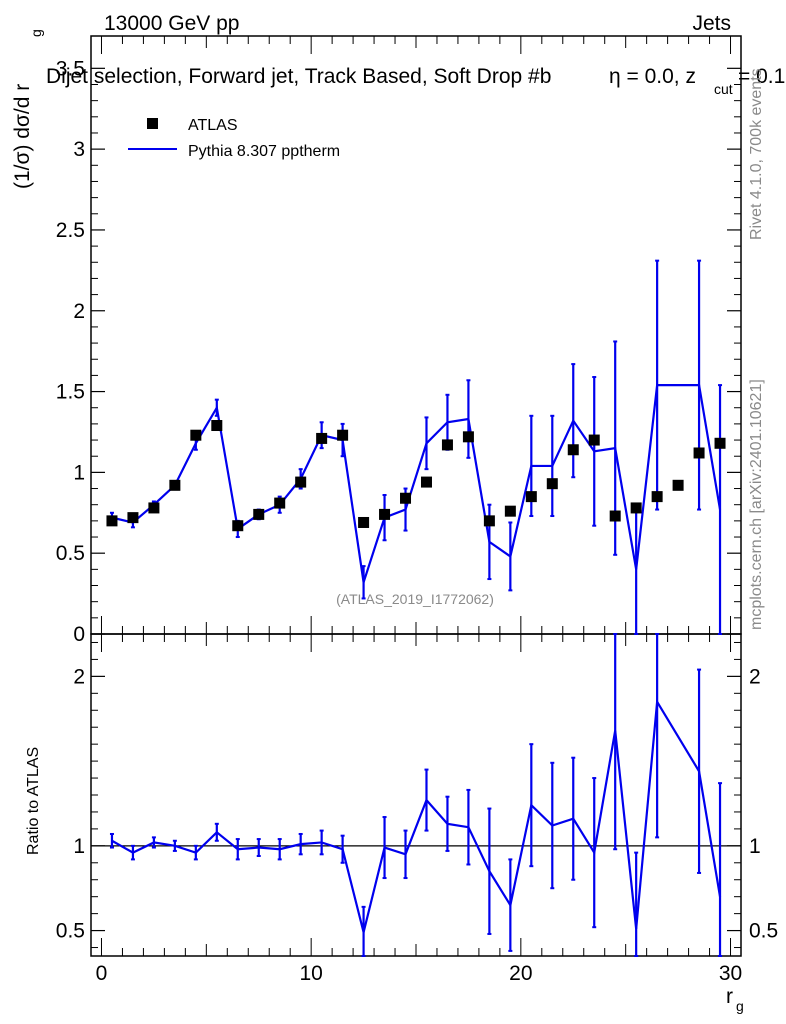 The width and height of the screenshot is (786, 1024). Describe the element at coordinates (70, 68) in the screenshot. I see `main-ytick-label: 3.5` at that location.